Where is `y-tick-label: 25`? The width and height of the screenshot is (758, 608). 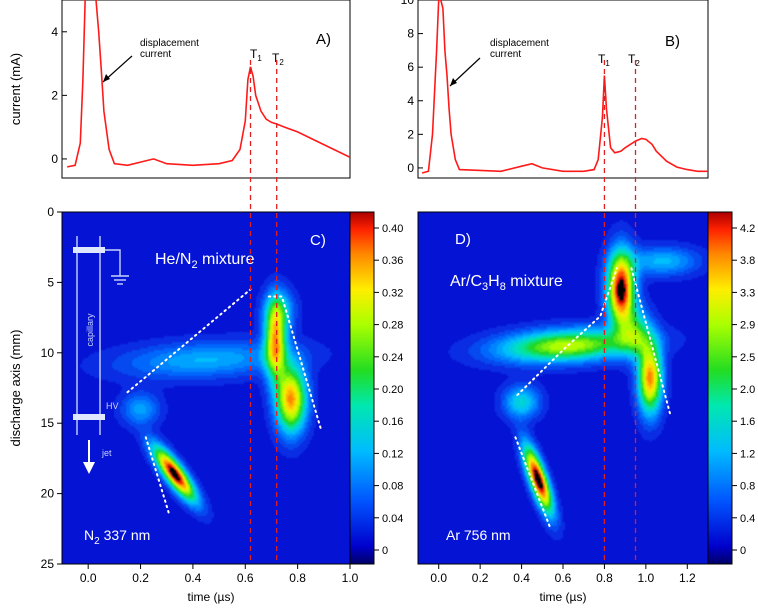 y-tick-label: 25 is located at coordinates (48, 564).